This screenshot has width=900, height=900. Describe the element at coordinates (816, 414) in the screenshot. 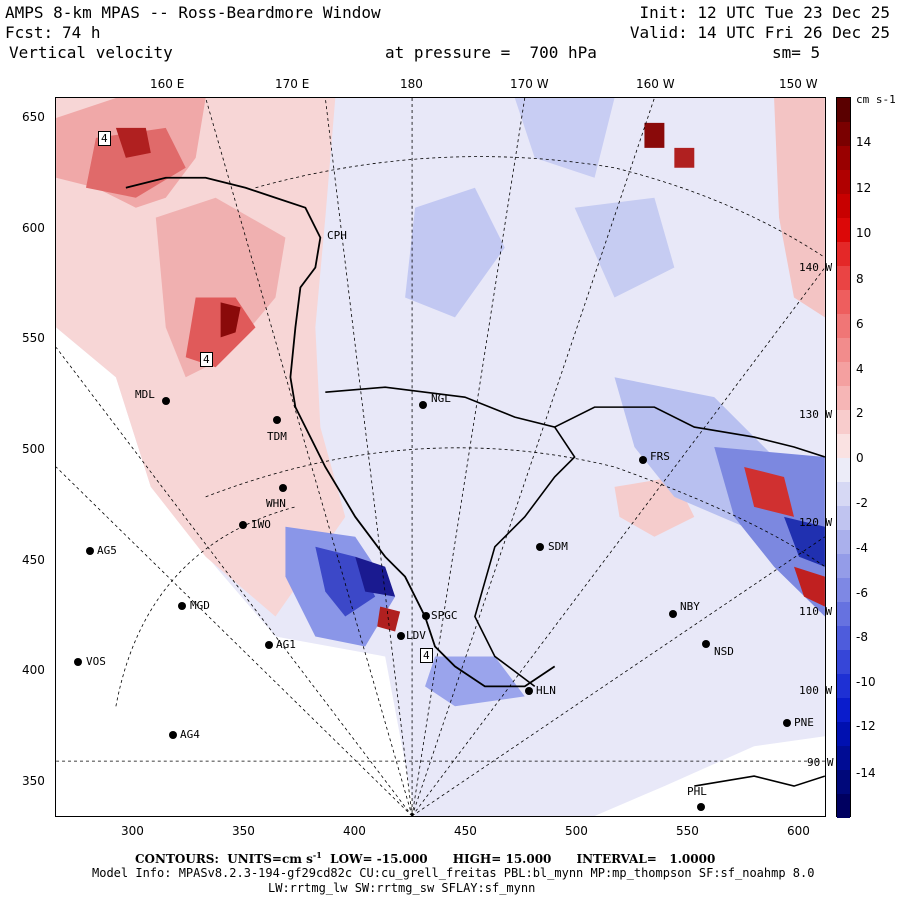

I see `interior-lon-label: 130 W` at that location.